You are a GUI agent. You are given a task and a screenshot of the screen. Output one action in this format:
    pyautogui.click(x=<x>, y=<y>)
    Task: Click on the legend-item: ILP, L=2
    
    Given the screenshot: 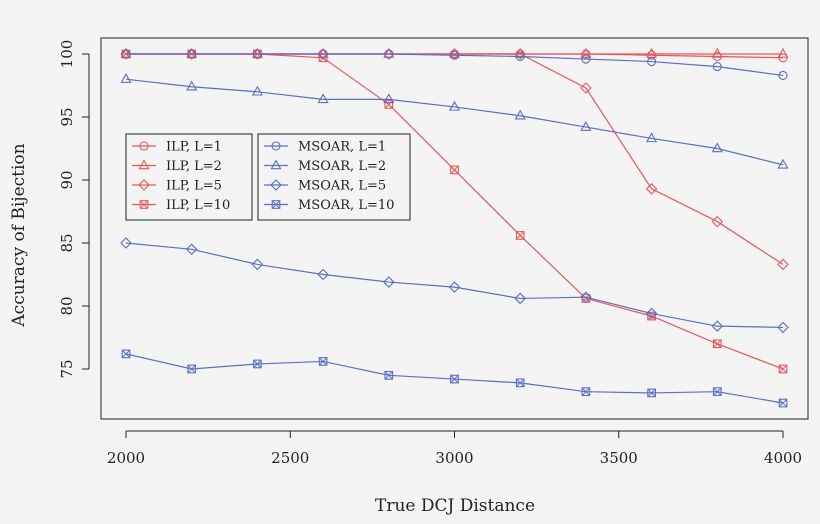 What is the action you would take?
    pyautogui.click(x=177, y=166)
    